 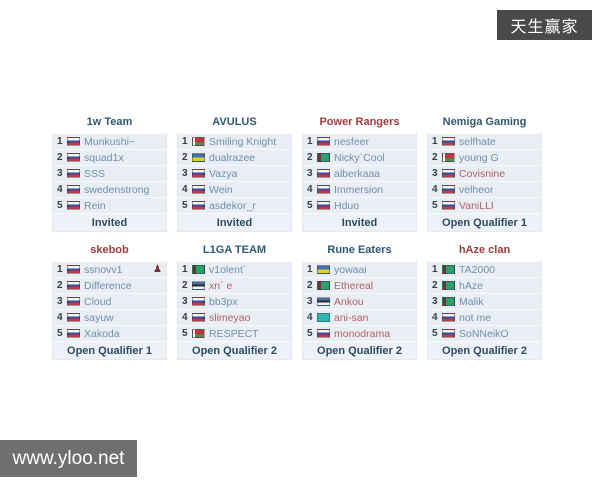 What do you see at coordinates (475, 317) in the screenshot?
I see `player-name: not me` at bounding box center [475, 317].